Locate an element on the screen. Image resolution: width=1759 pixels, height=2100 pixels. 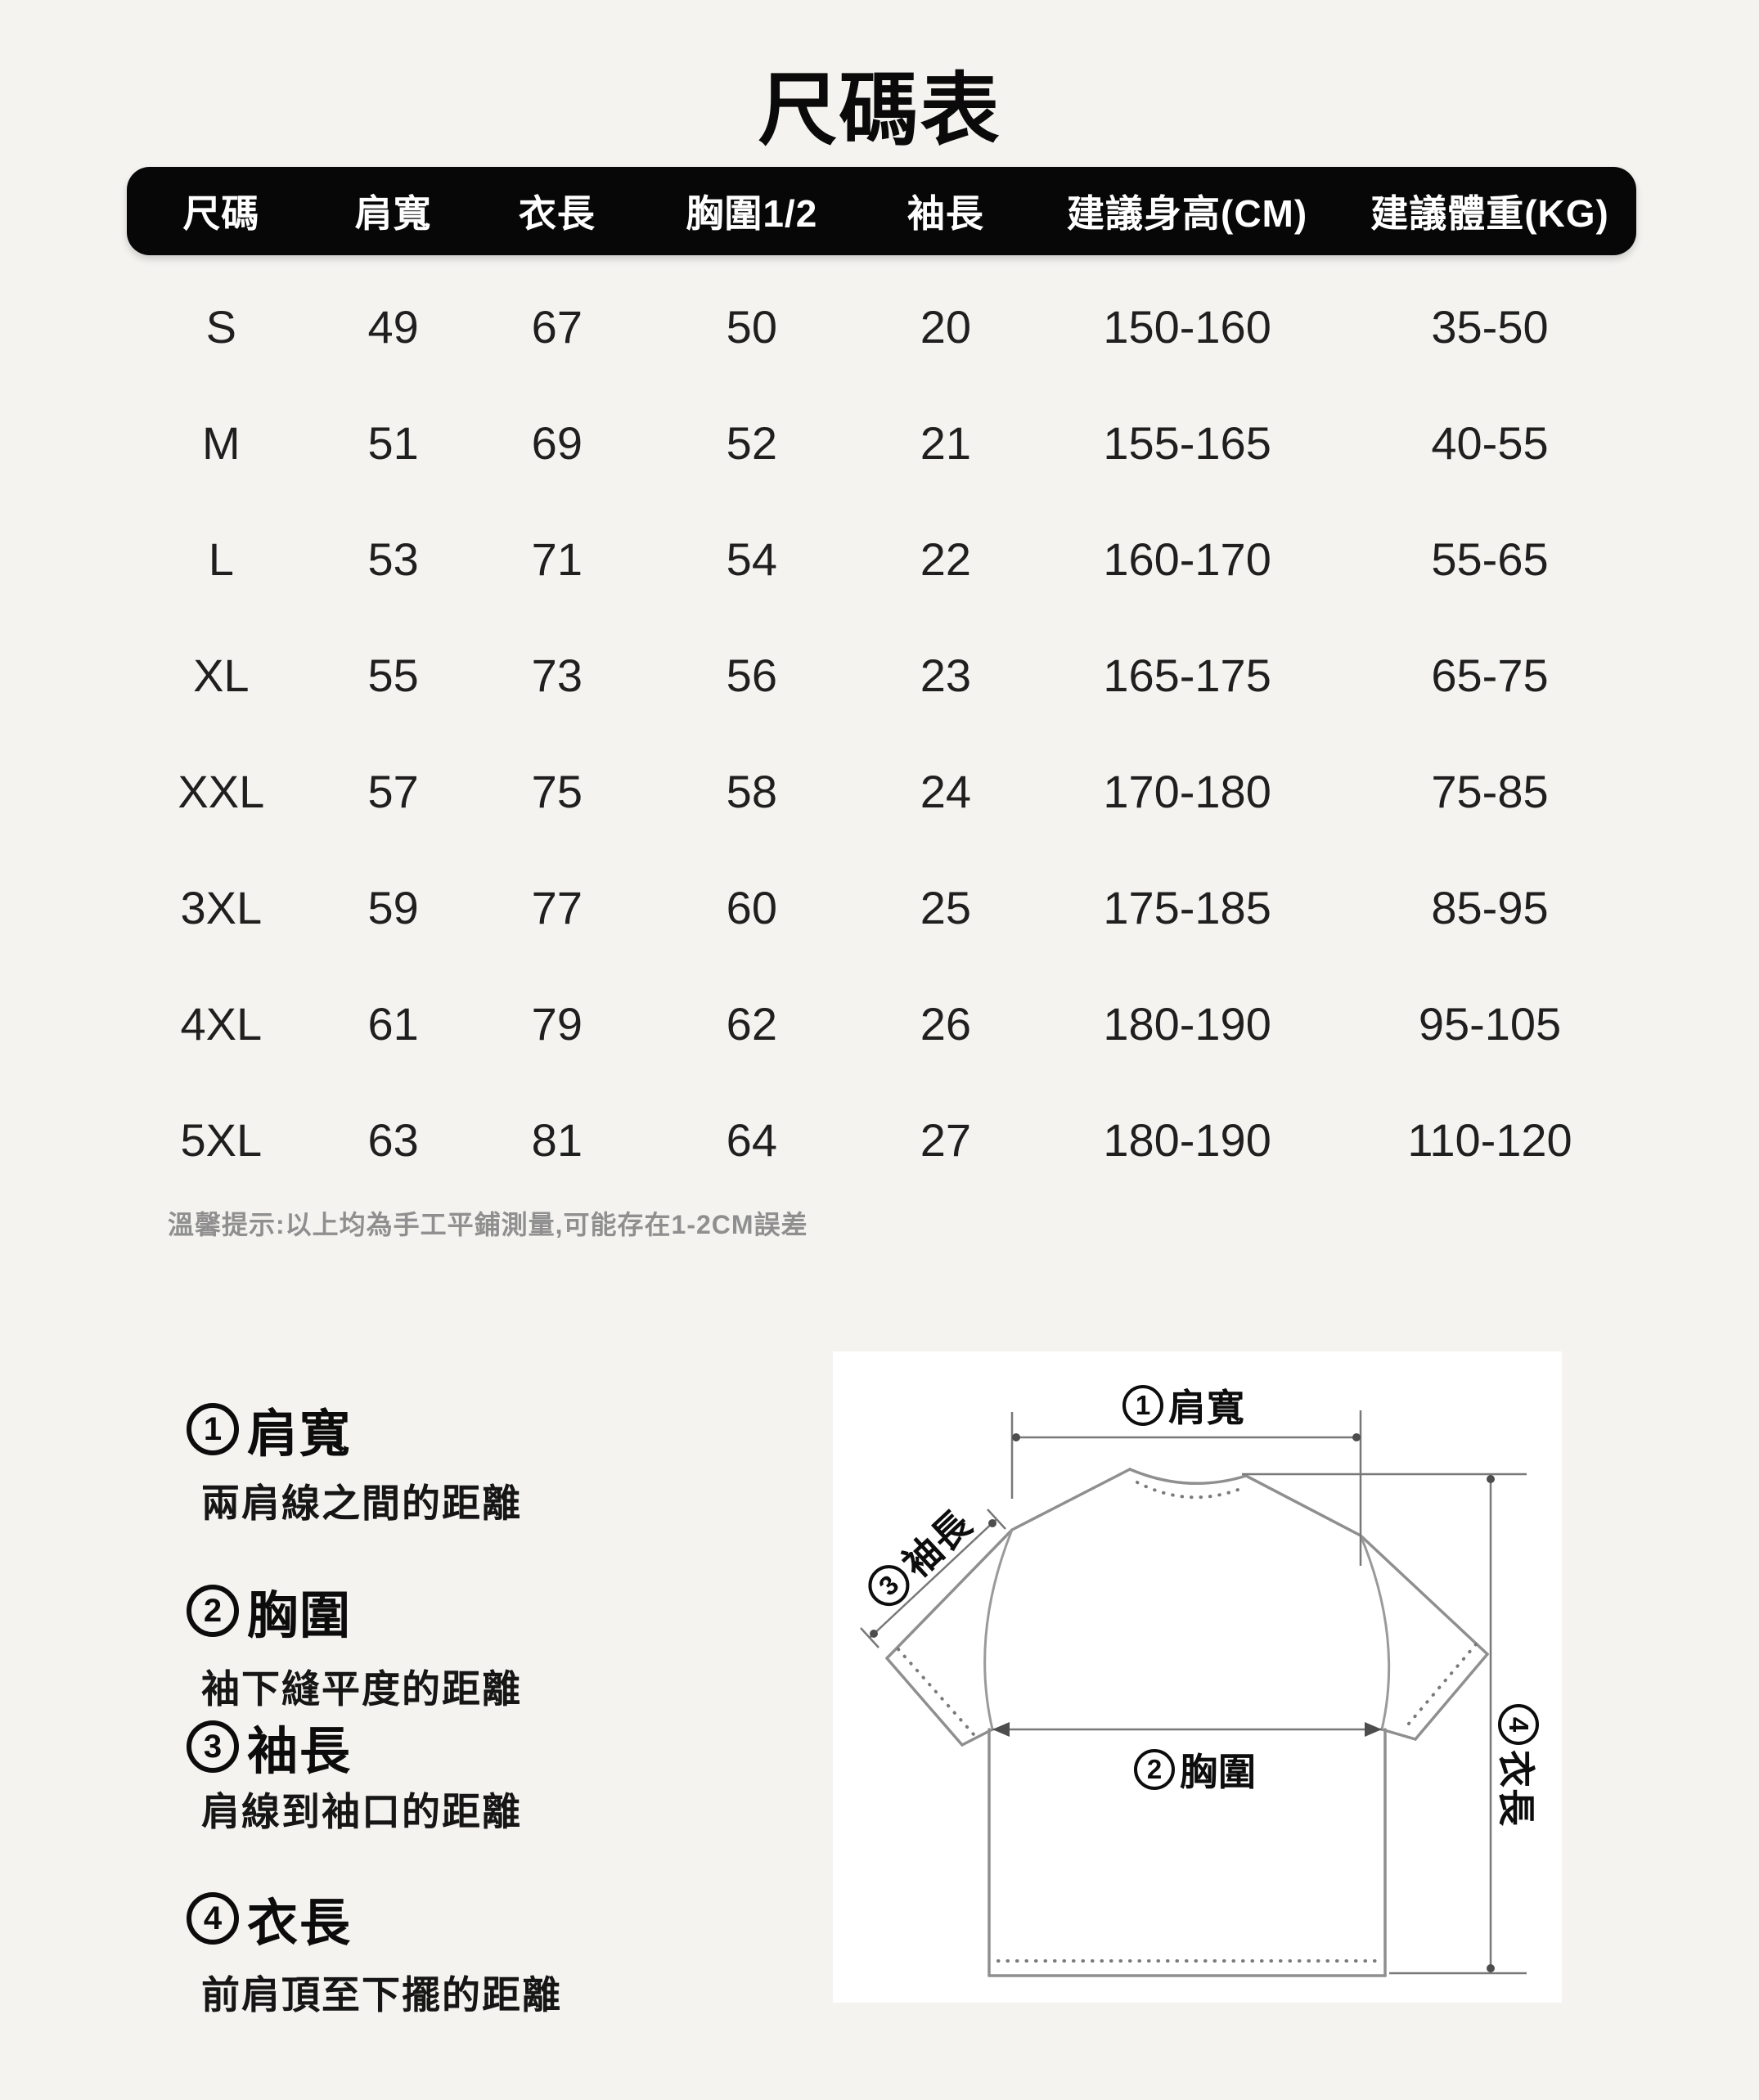
measurement-note: 溫馨提示:以上均為手工平鋪測量,可能存在1-2CM誤差 is located at coordinates (488, 1224).